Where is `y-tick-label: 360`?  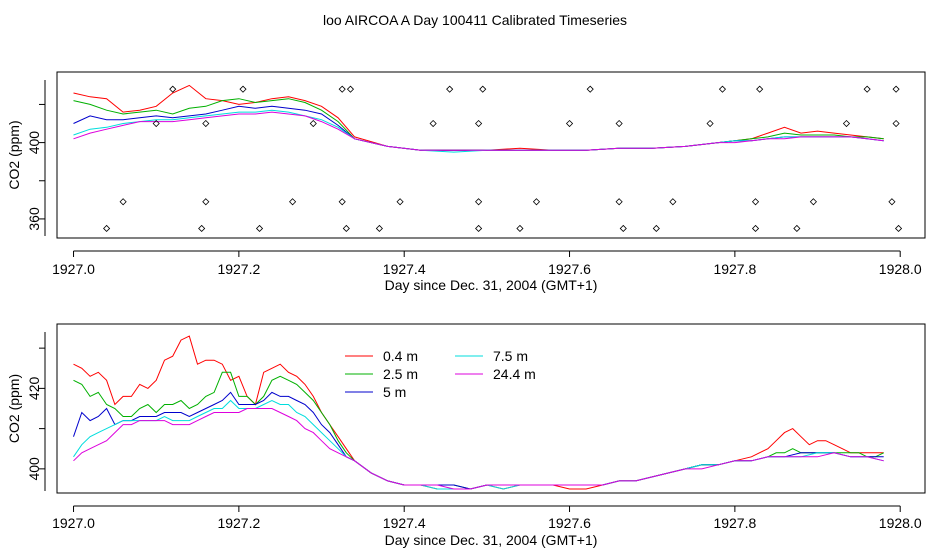 y-tick-label: 360 is located at coordinates (34, 219).